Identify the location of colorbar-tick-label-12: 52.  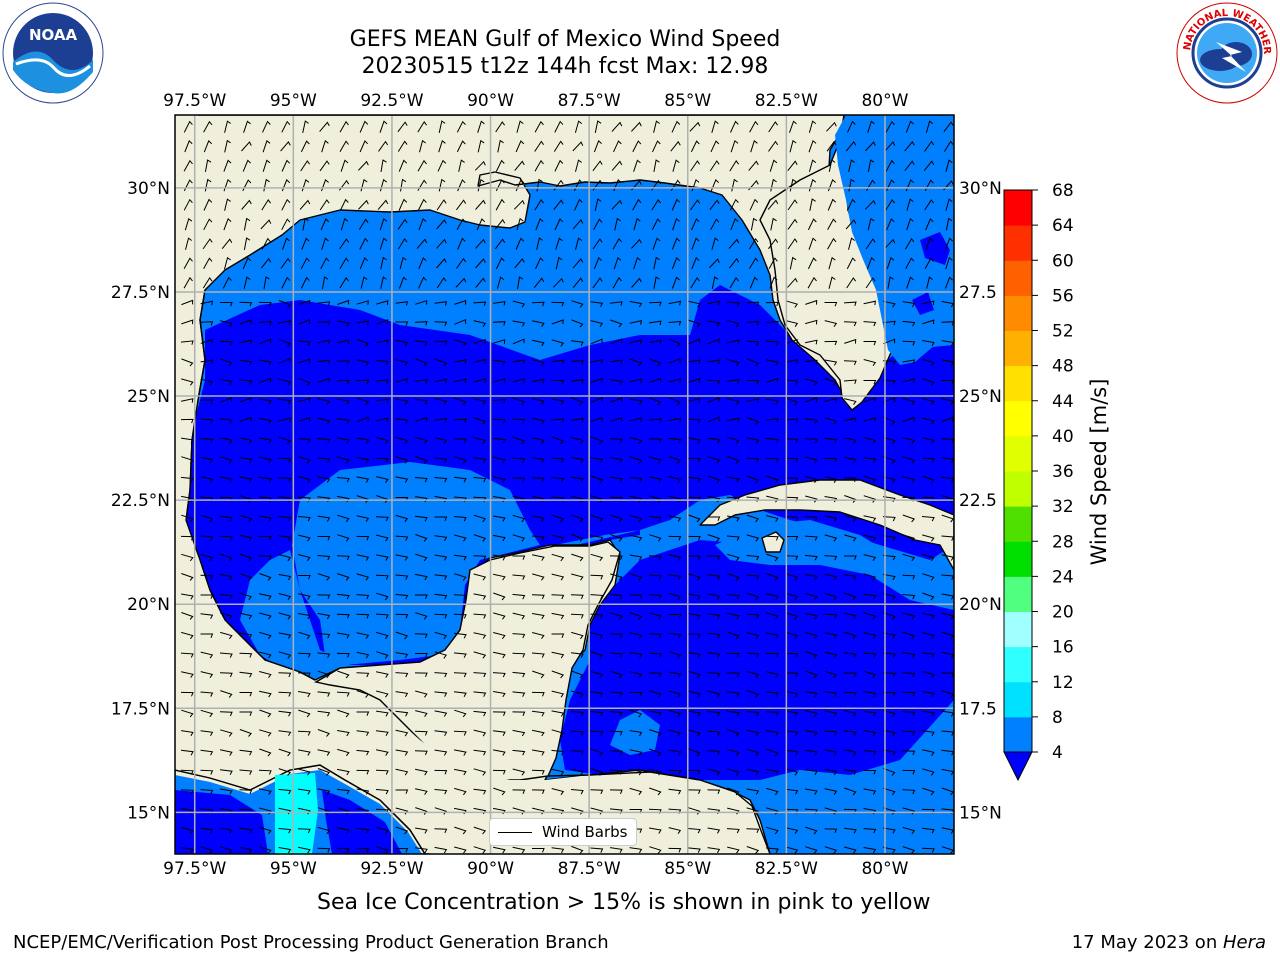
(1063, 332).